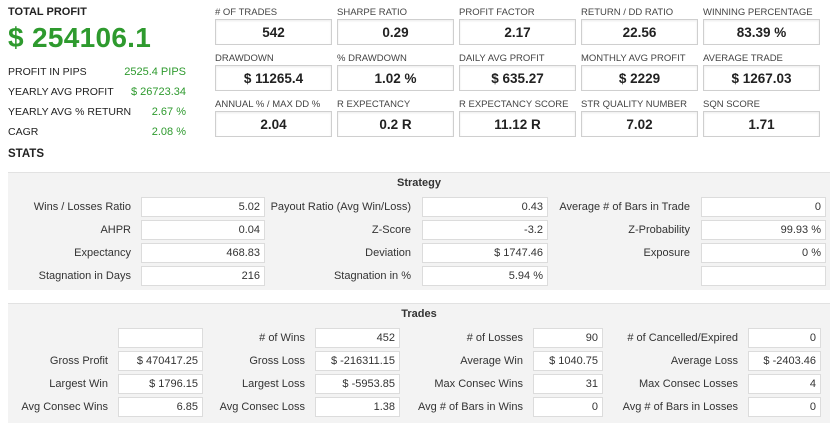 Image resolution: width=838 pixels, height=426 pixels. I want to click on metric-label: STR QUALITY NUMBER, so click(634, 104).